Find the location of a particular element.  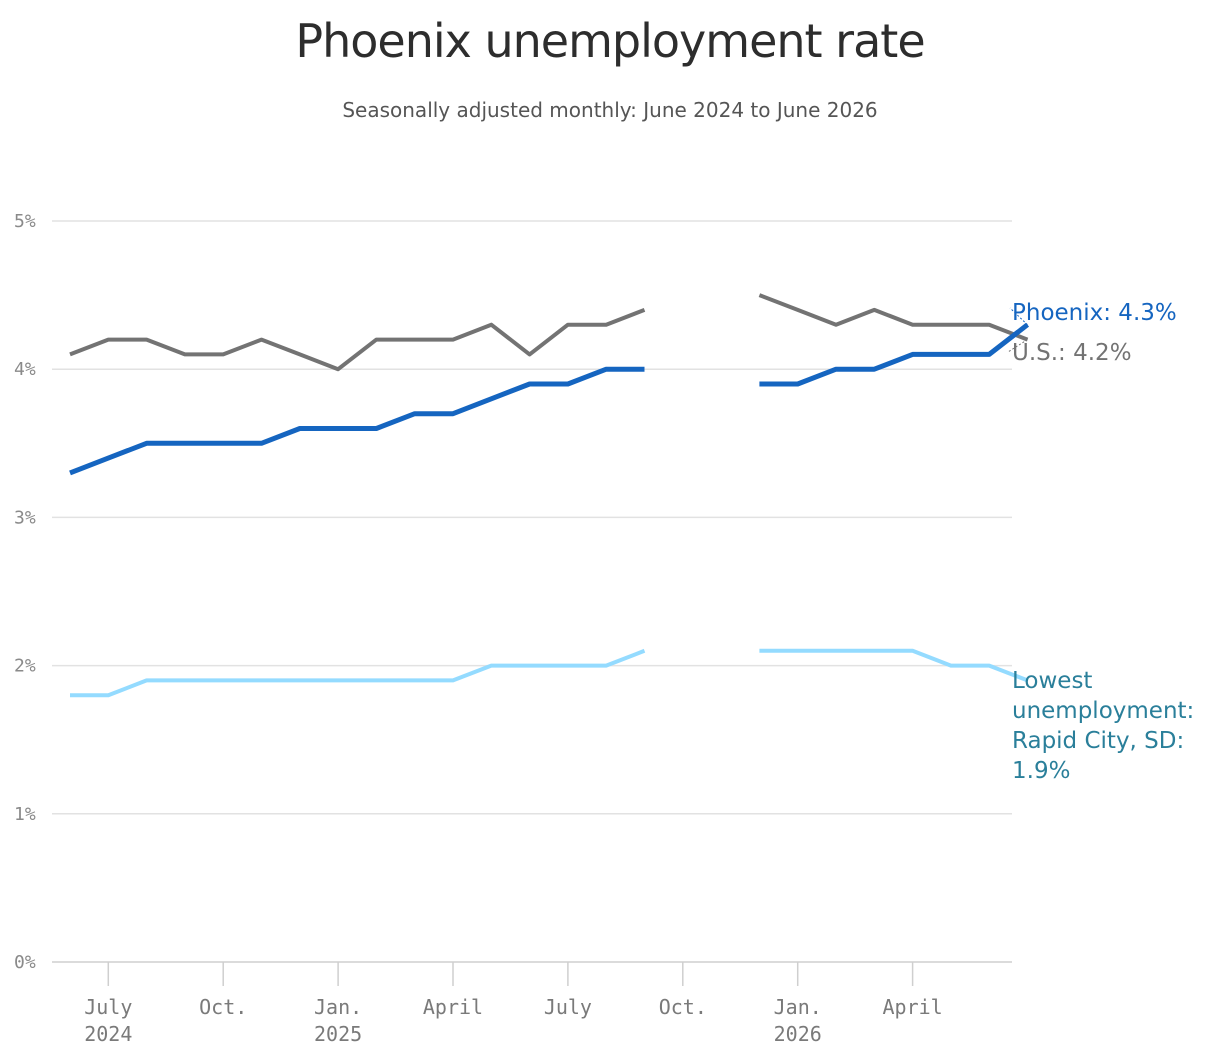

series-label-phoenix: Phoenix: 4.3% is located at coordinates (1094, 313).